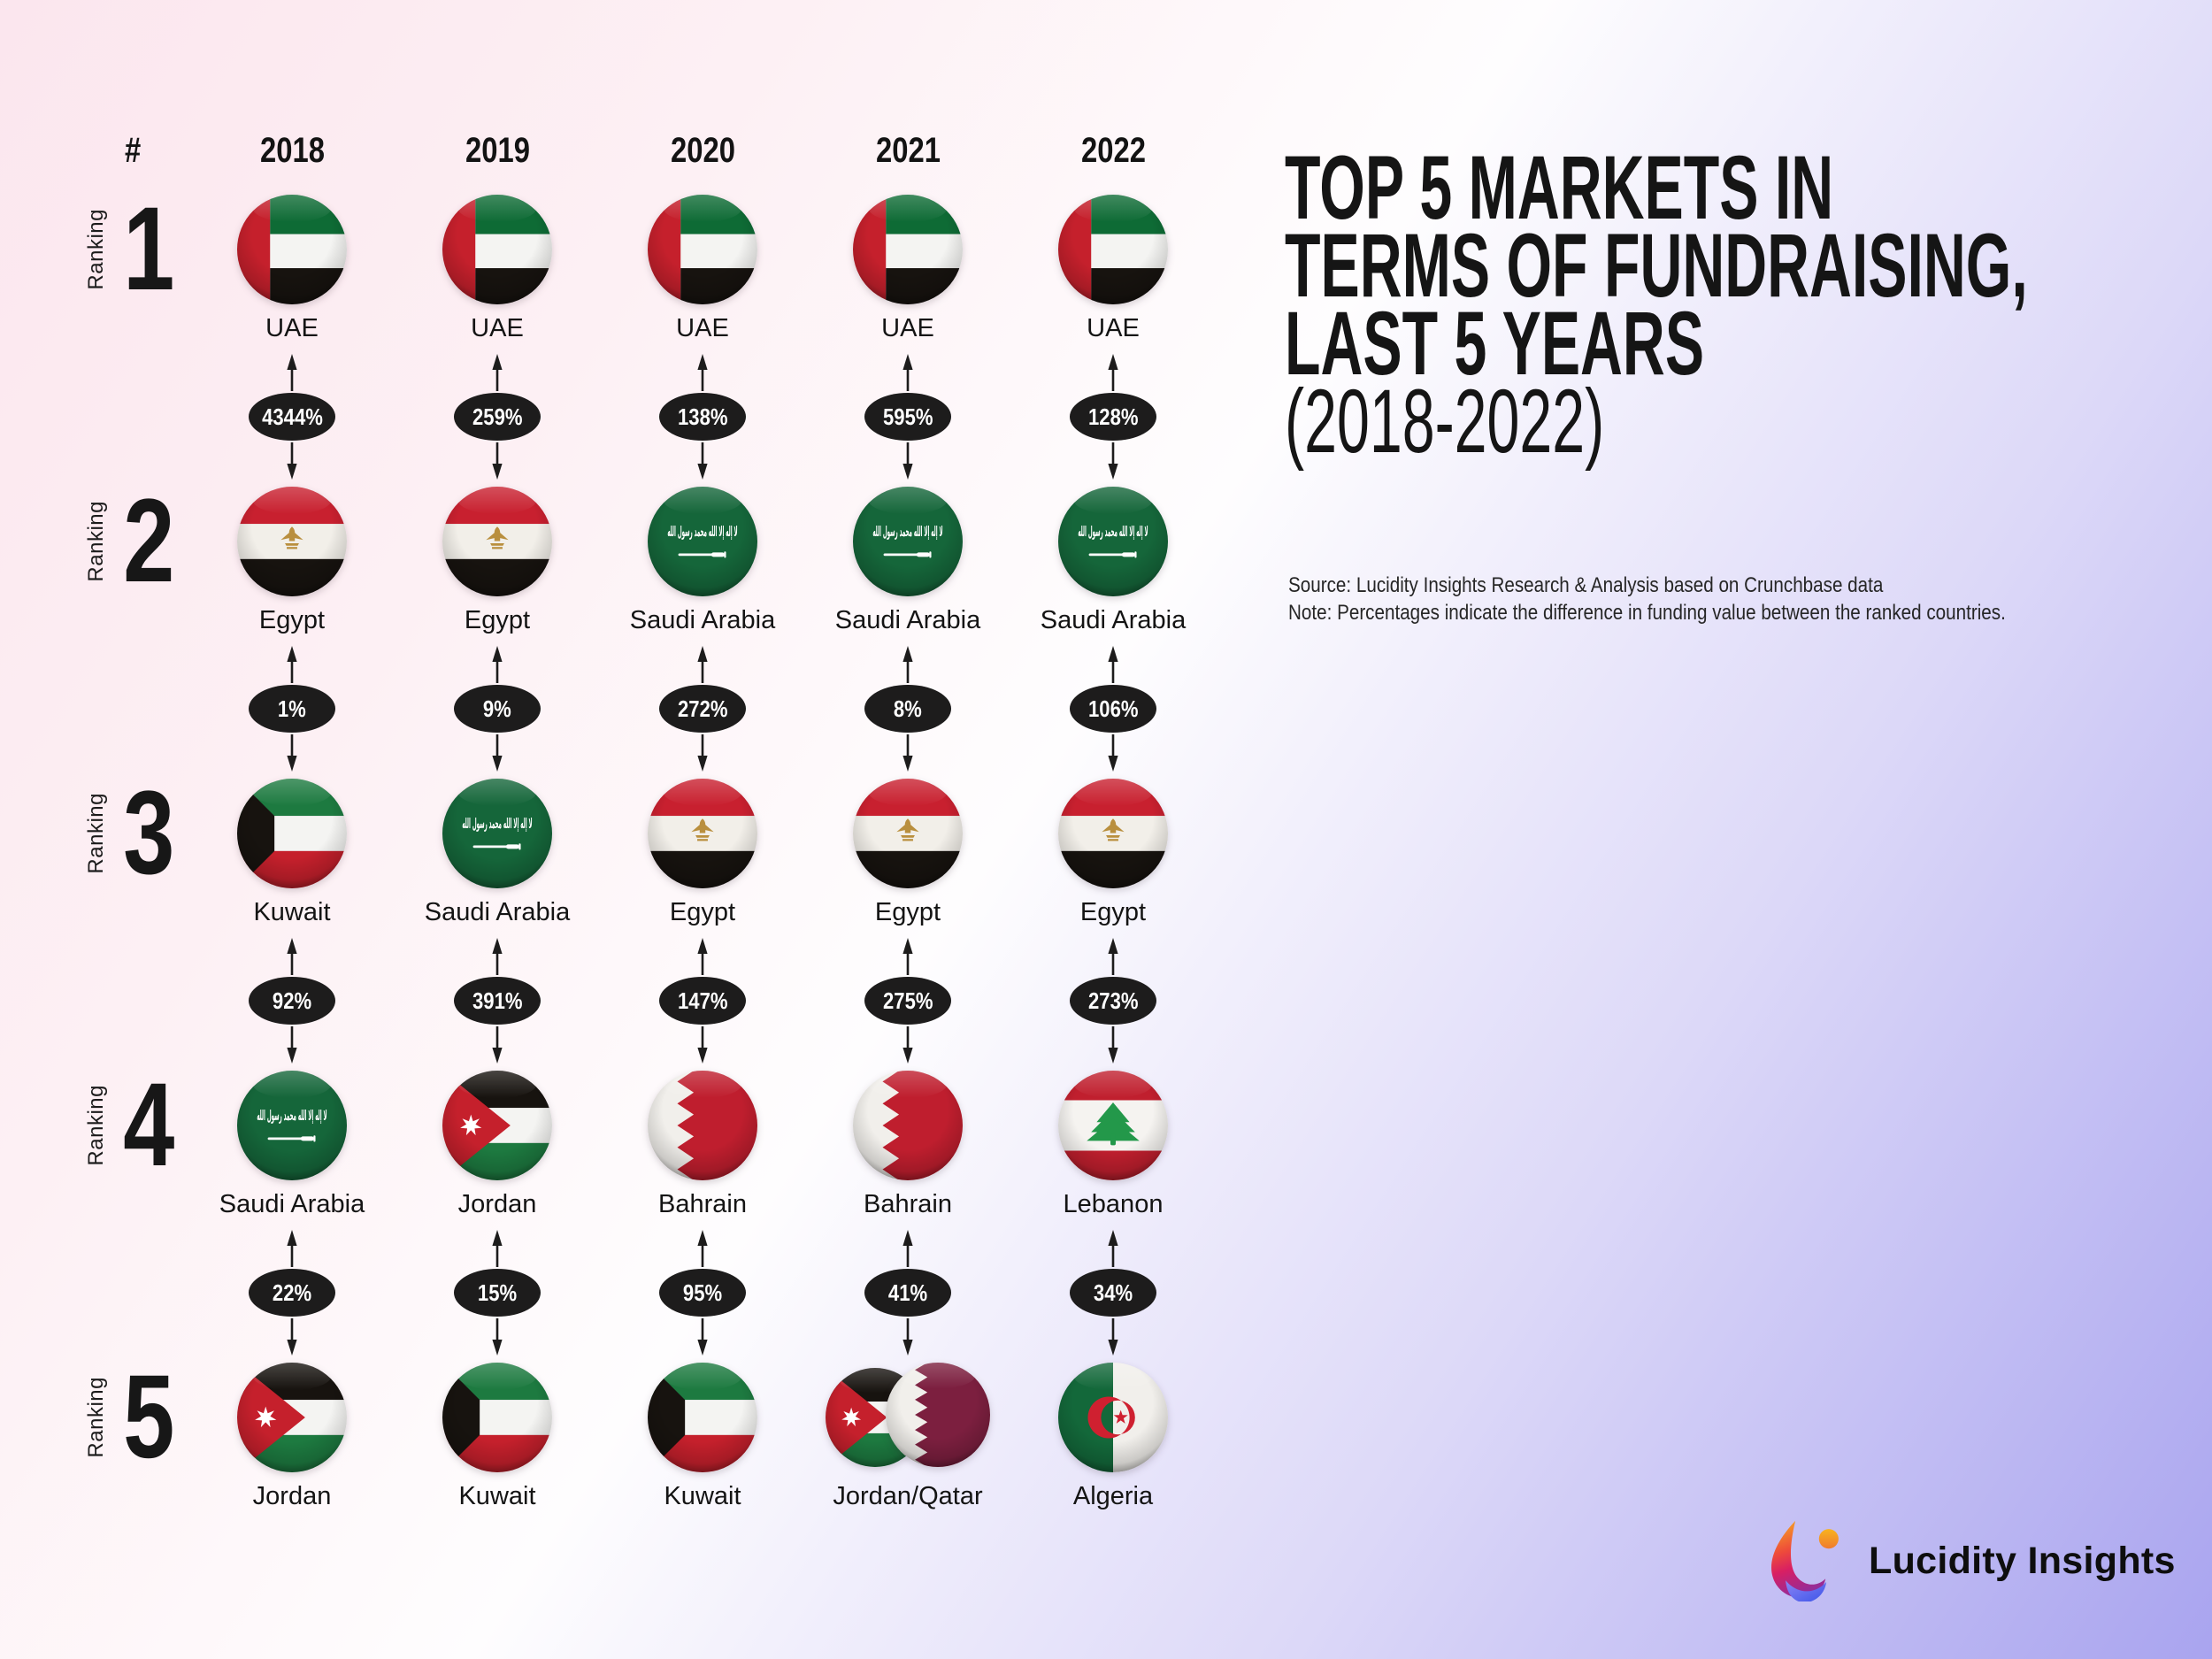 This screenshot has height=1659, width=2212. Describe the element at coordinates (149, 1126) in the screenshot. I see `rank-number: 4` at that location.